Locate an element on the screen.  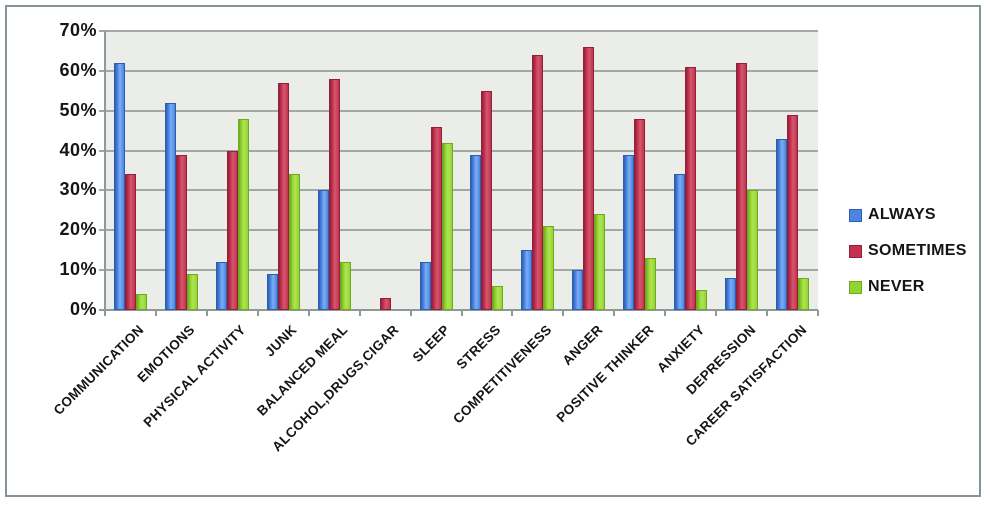
y-tick-label: 40% is located at coordinates (78, 149).